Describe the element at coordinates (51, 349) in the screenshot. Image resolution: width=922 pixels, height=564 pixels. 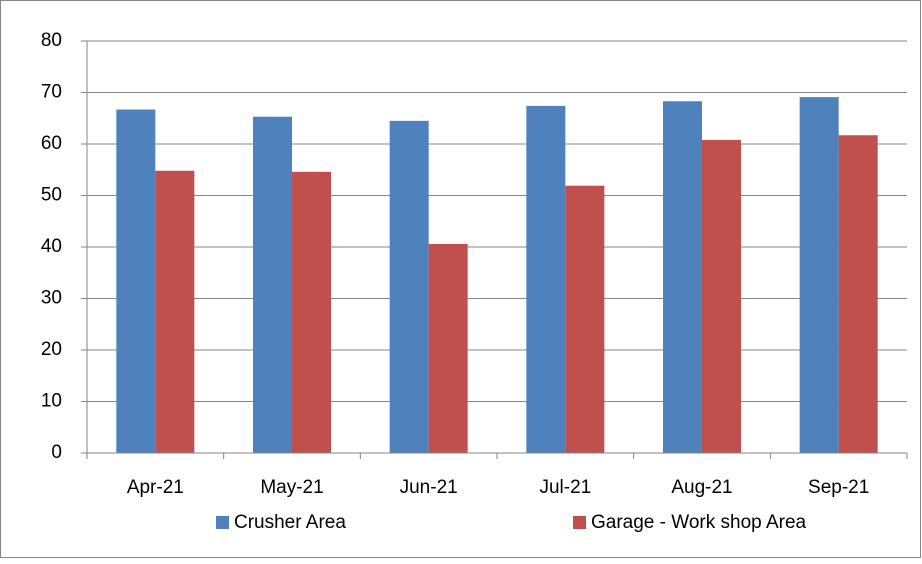
I see `y-tick-label: 20` at that location.